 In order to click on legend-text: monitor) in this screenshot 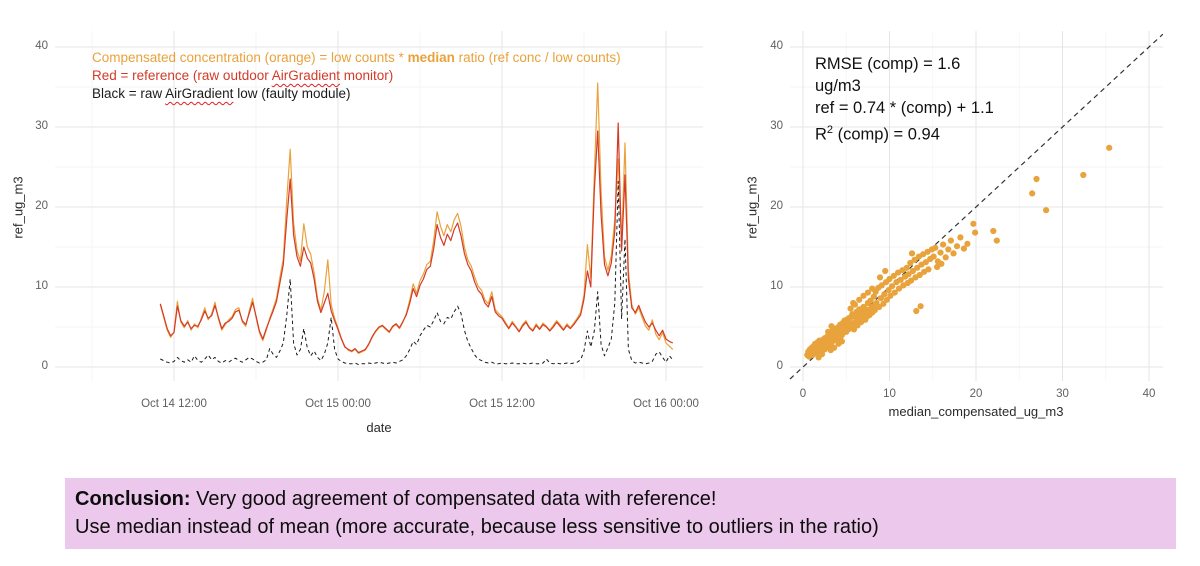, I will do `click(367, 75)`.